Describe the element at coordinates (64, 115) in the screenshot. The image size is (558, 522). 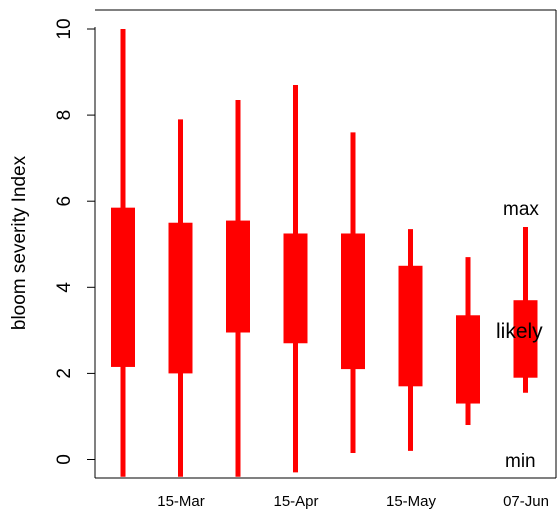
I see `y-tick-label-4: 8` at that location.